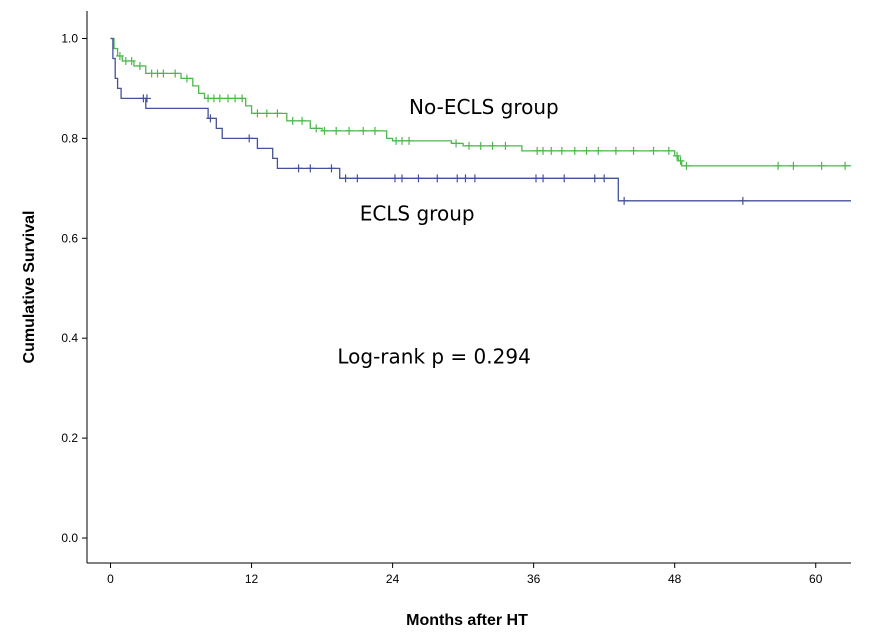  Describe the element at coordinates (69, 38) in the screenshot. I see `y-tick-label: 1.0` at that location.